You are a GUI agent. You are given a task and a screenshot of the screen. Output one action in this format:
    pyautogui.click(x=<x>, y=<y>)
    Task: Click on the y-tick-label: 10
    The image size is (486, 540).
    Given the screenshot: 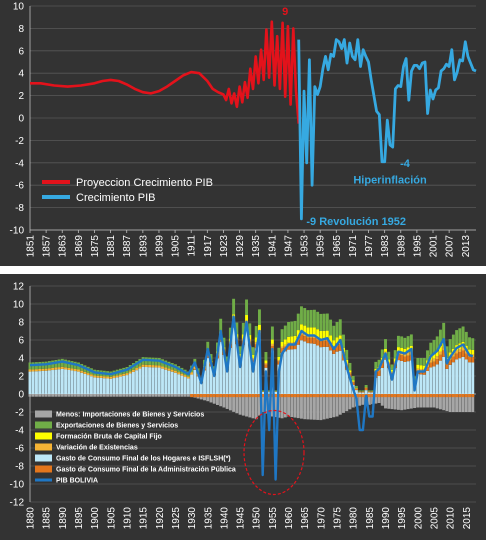 What is the action you would take?
    pyautogui.click(x=19, y=305)
    